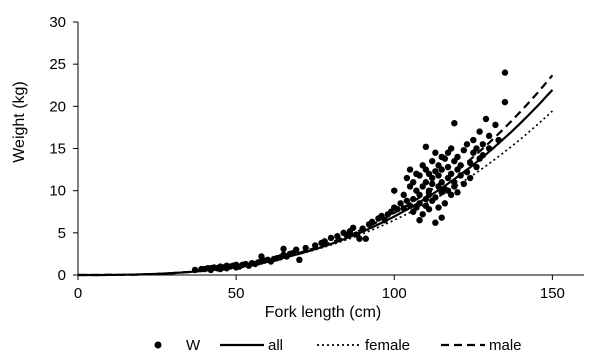 The height and width of the screenshot is (358, 595). I want to click on x-tick-label: 150, so click(552, 293).